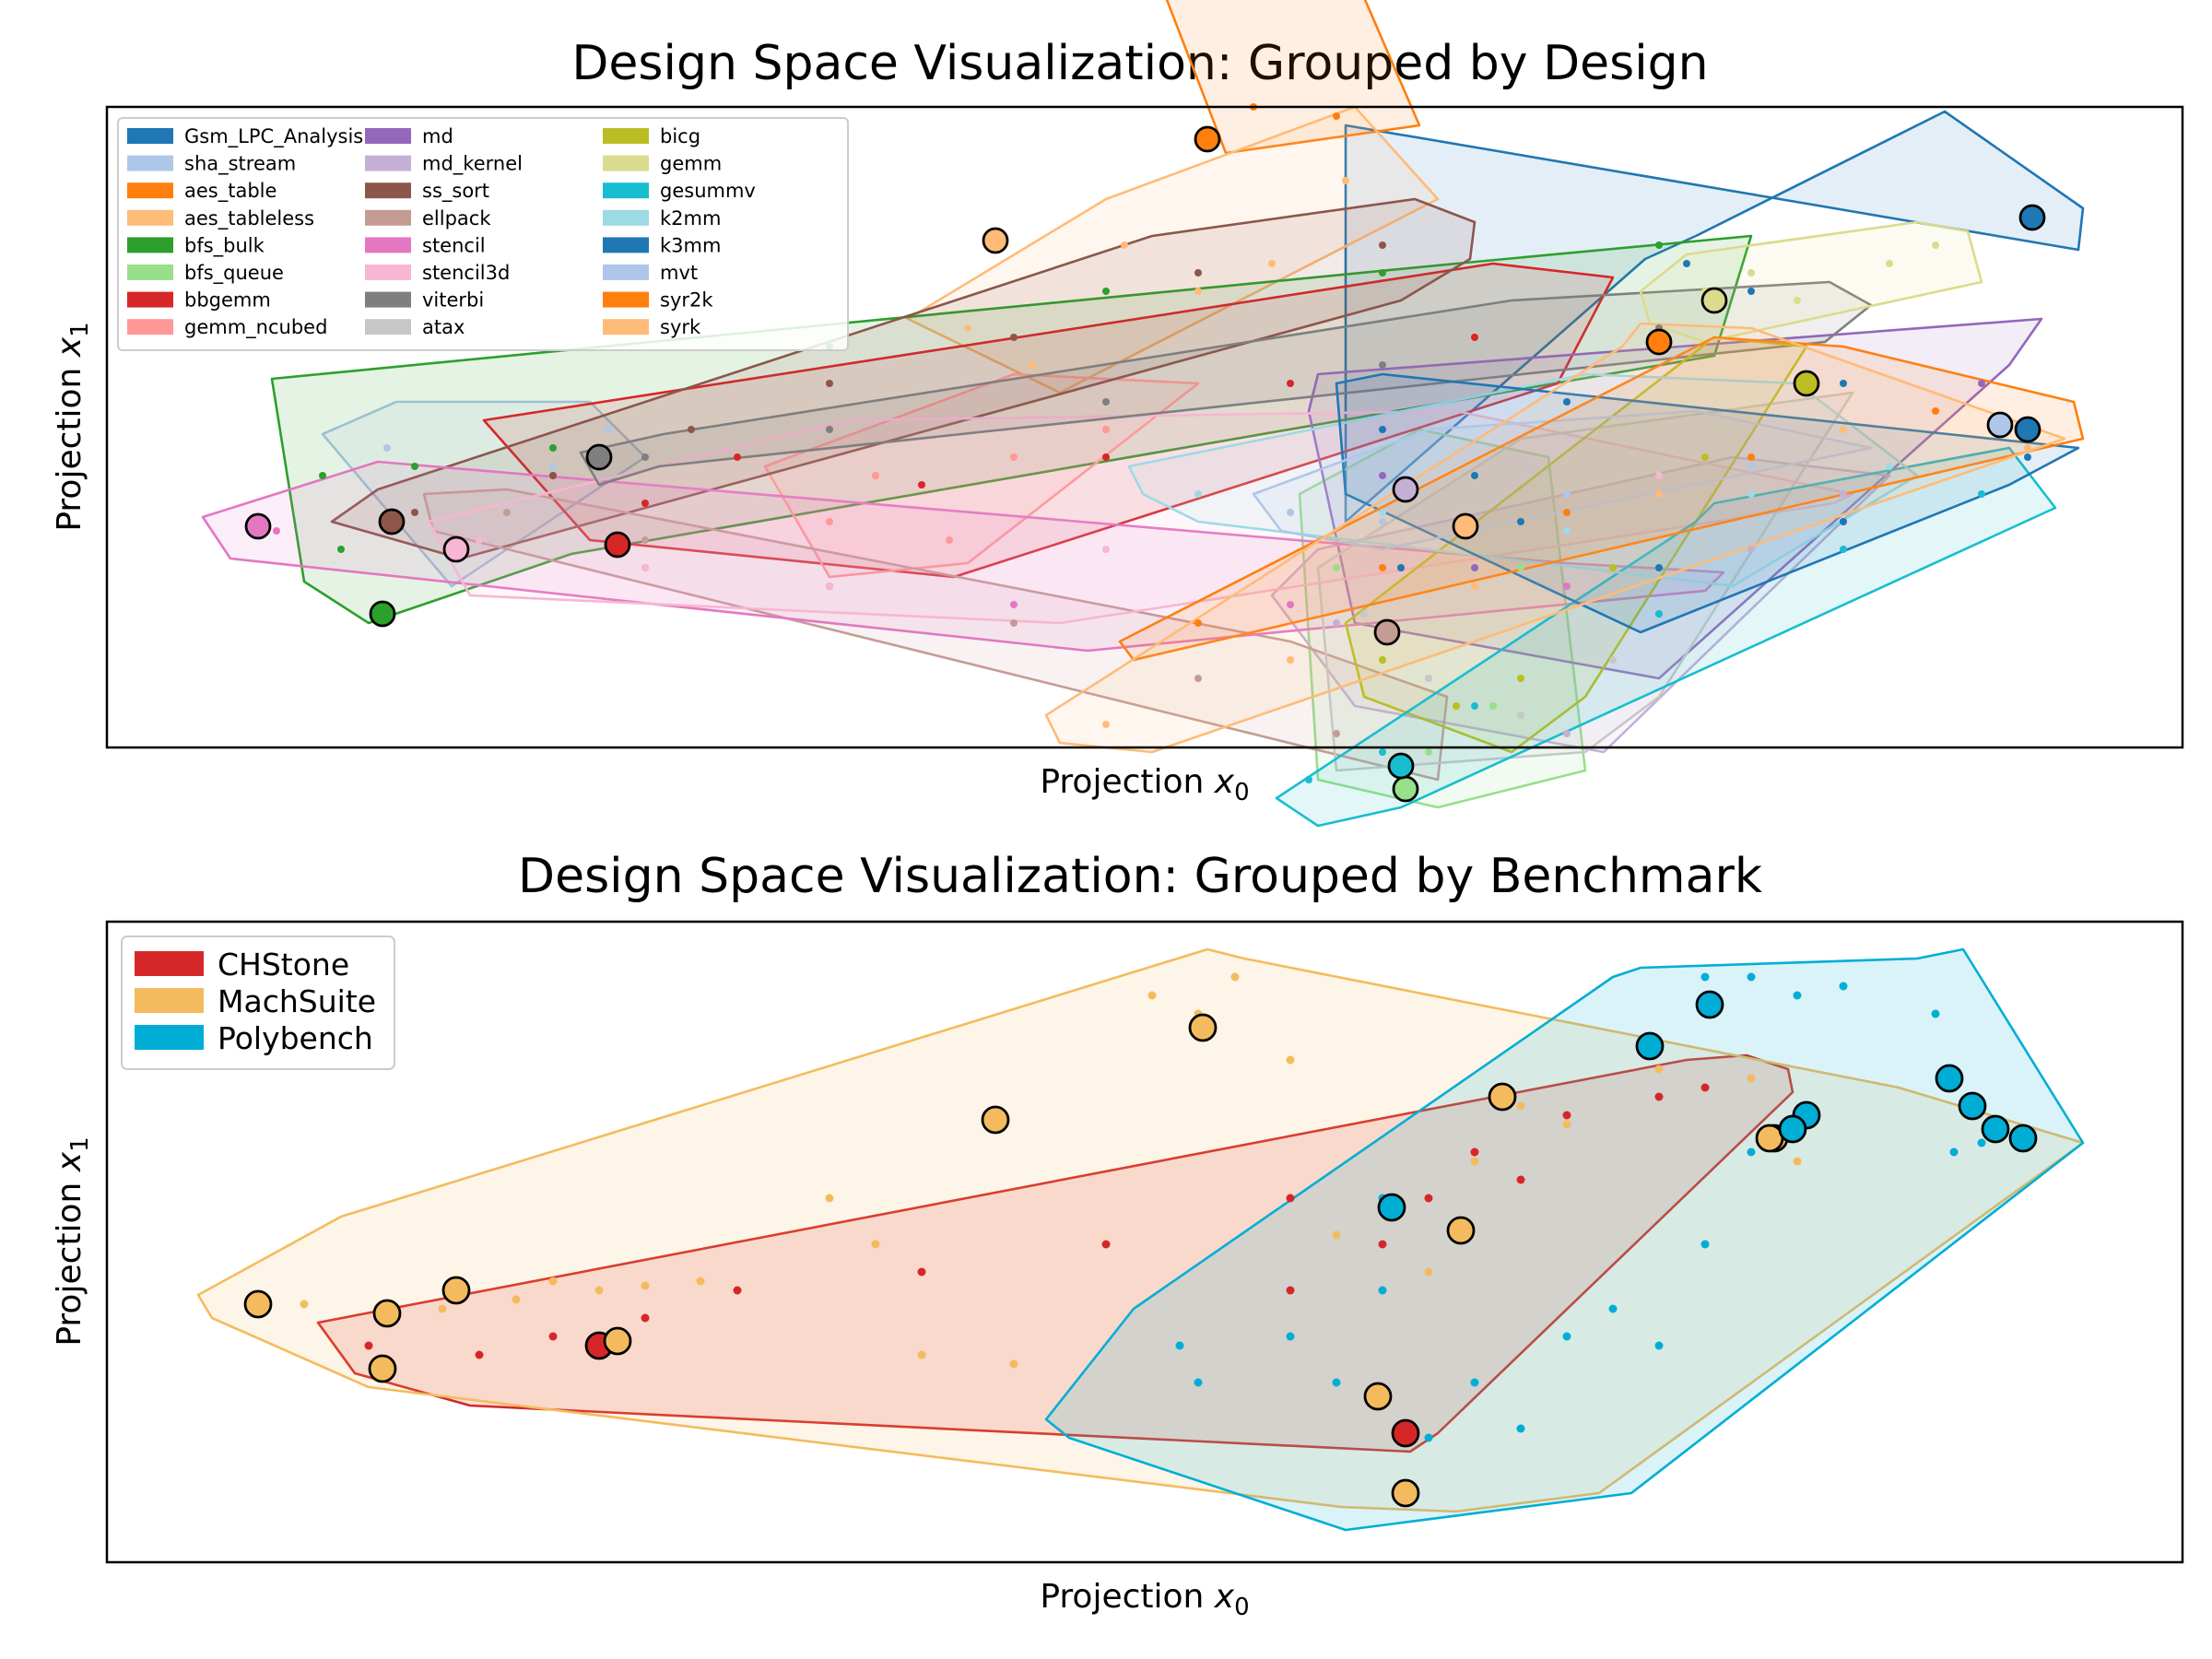  Describe the element at coordinates (1336, 623) in the screenshot. I see `point-md-kernel` at that location.